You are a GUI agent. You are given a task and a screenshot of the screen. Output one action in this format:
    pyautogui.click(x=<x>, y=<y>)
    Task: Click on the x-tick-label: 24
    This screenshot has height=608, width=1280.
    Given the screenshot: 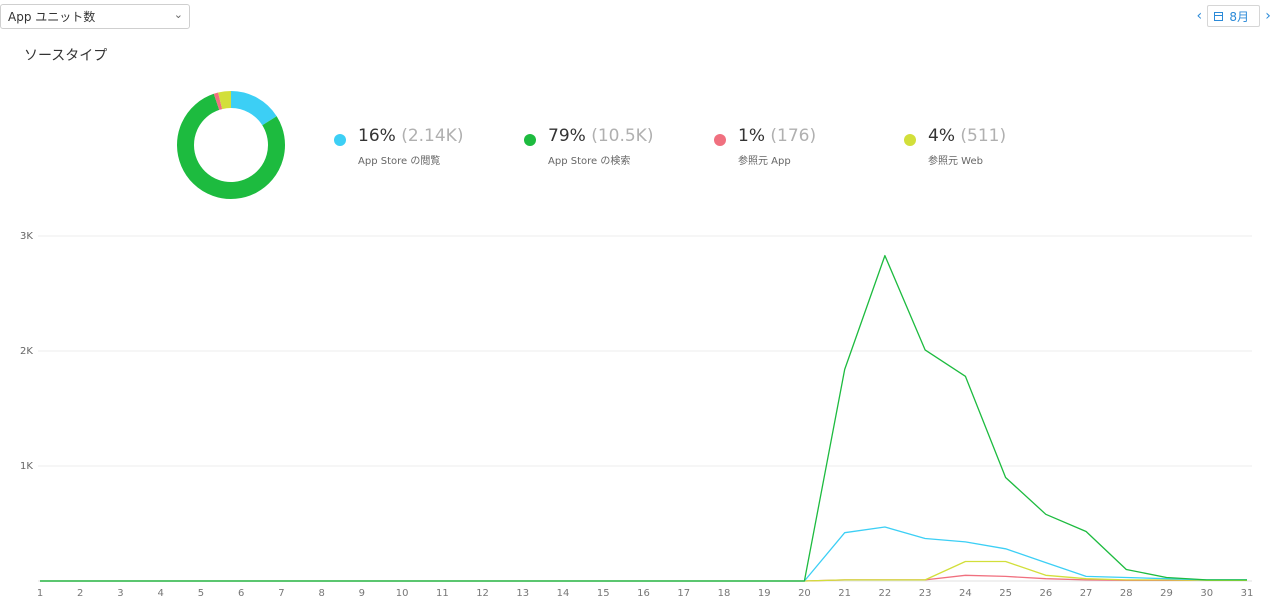 What is the action you would take?
    pyautogui.click(x=965, y=593)
    